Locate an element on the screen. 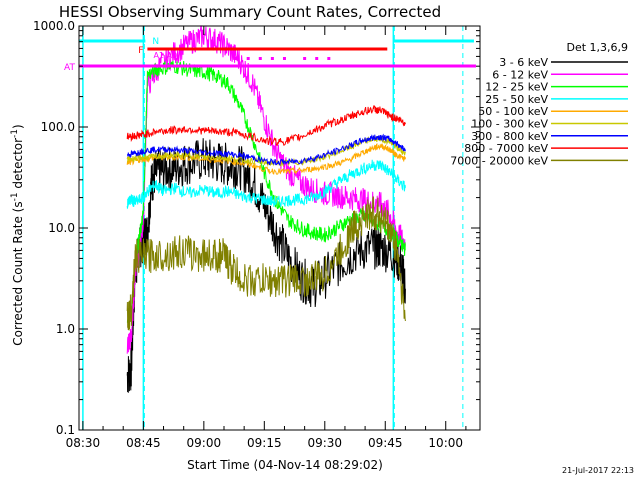 This screenshot has width=640, height=480. y-tick-label: 100.0 is located at coordinates (58, 127).